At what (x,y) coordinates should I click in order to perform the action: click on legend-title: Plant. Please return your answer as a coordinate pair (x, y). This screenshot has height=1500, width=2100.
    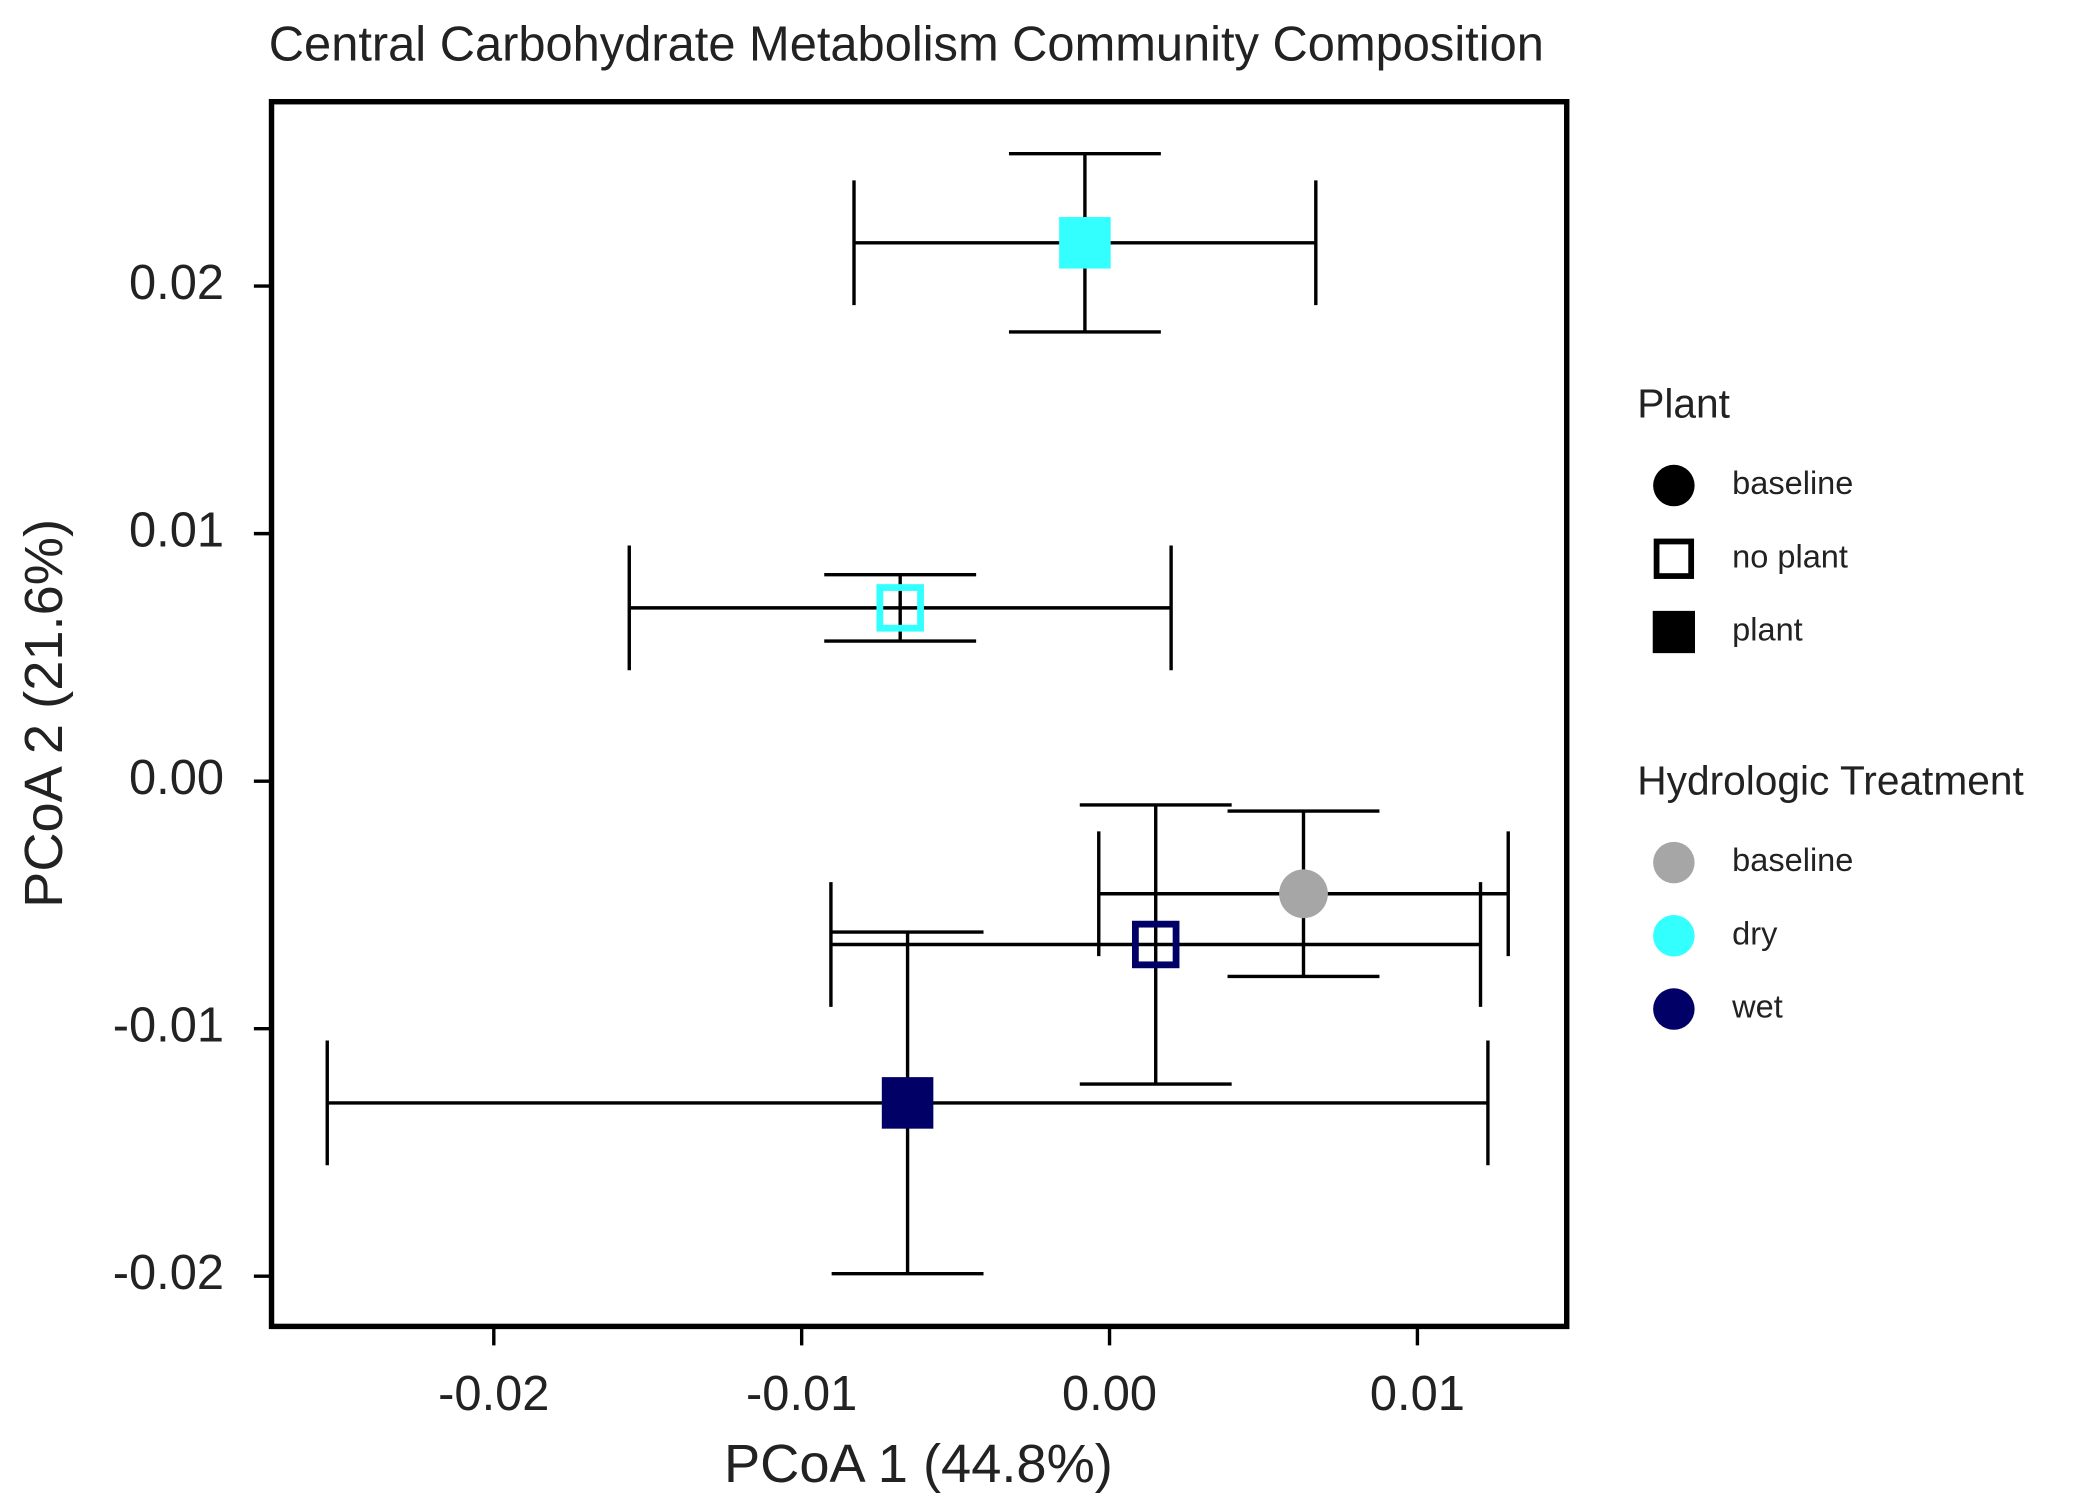
    Looking at the image, I should click on (1683, 404).